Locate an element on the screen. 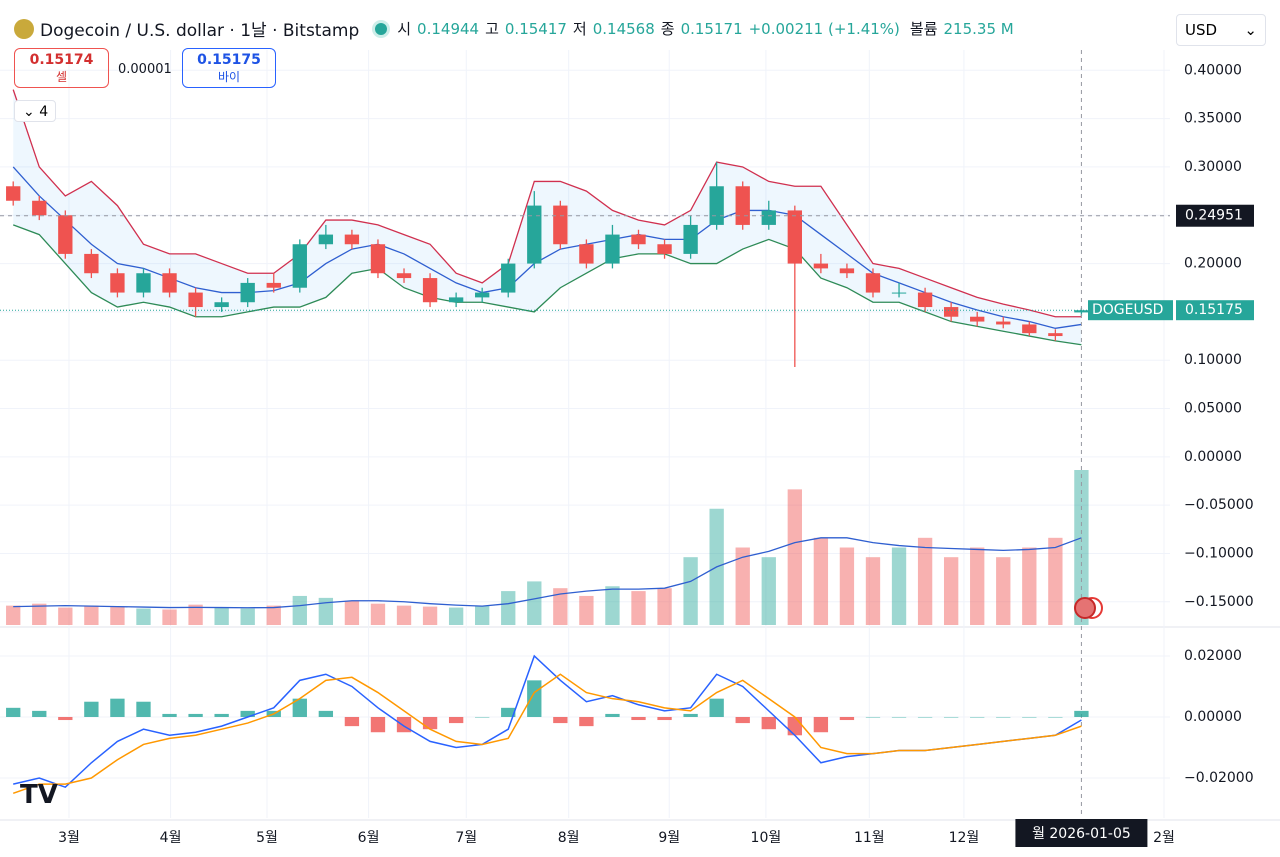  crosshair-price-label: 0.24951 is located at coordinates (1214, 216).